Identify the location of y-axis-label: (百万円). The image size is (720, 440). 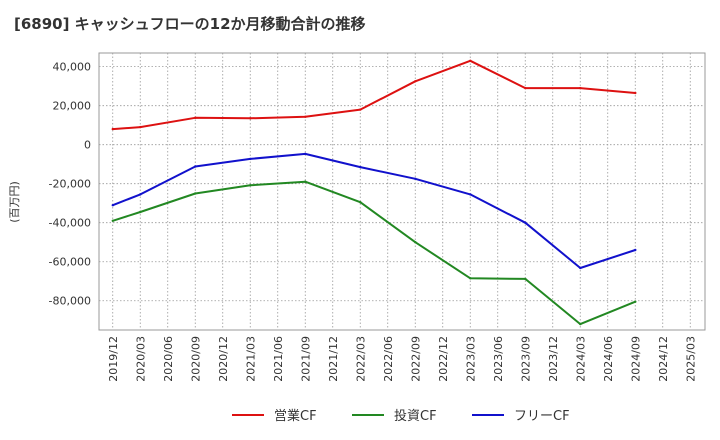
(14, 202).